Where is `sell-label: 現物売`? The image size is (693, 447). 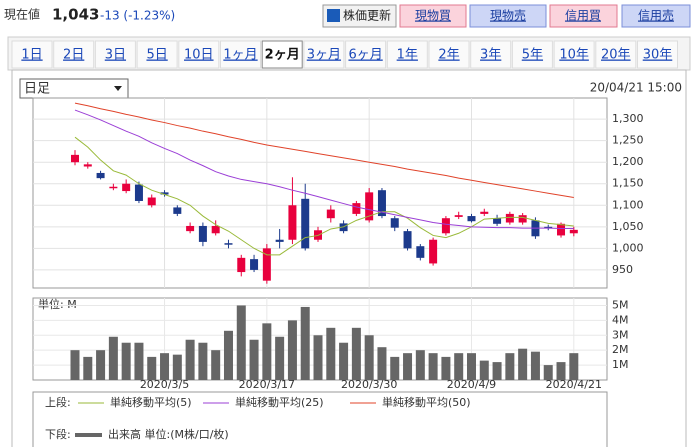 sell-label: 現物売 is located at coordinates (508, 15).